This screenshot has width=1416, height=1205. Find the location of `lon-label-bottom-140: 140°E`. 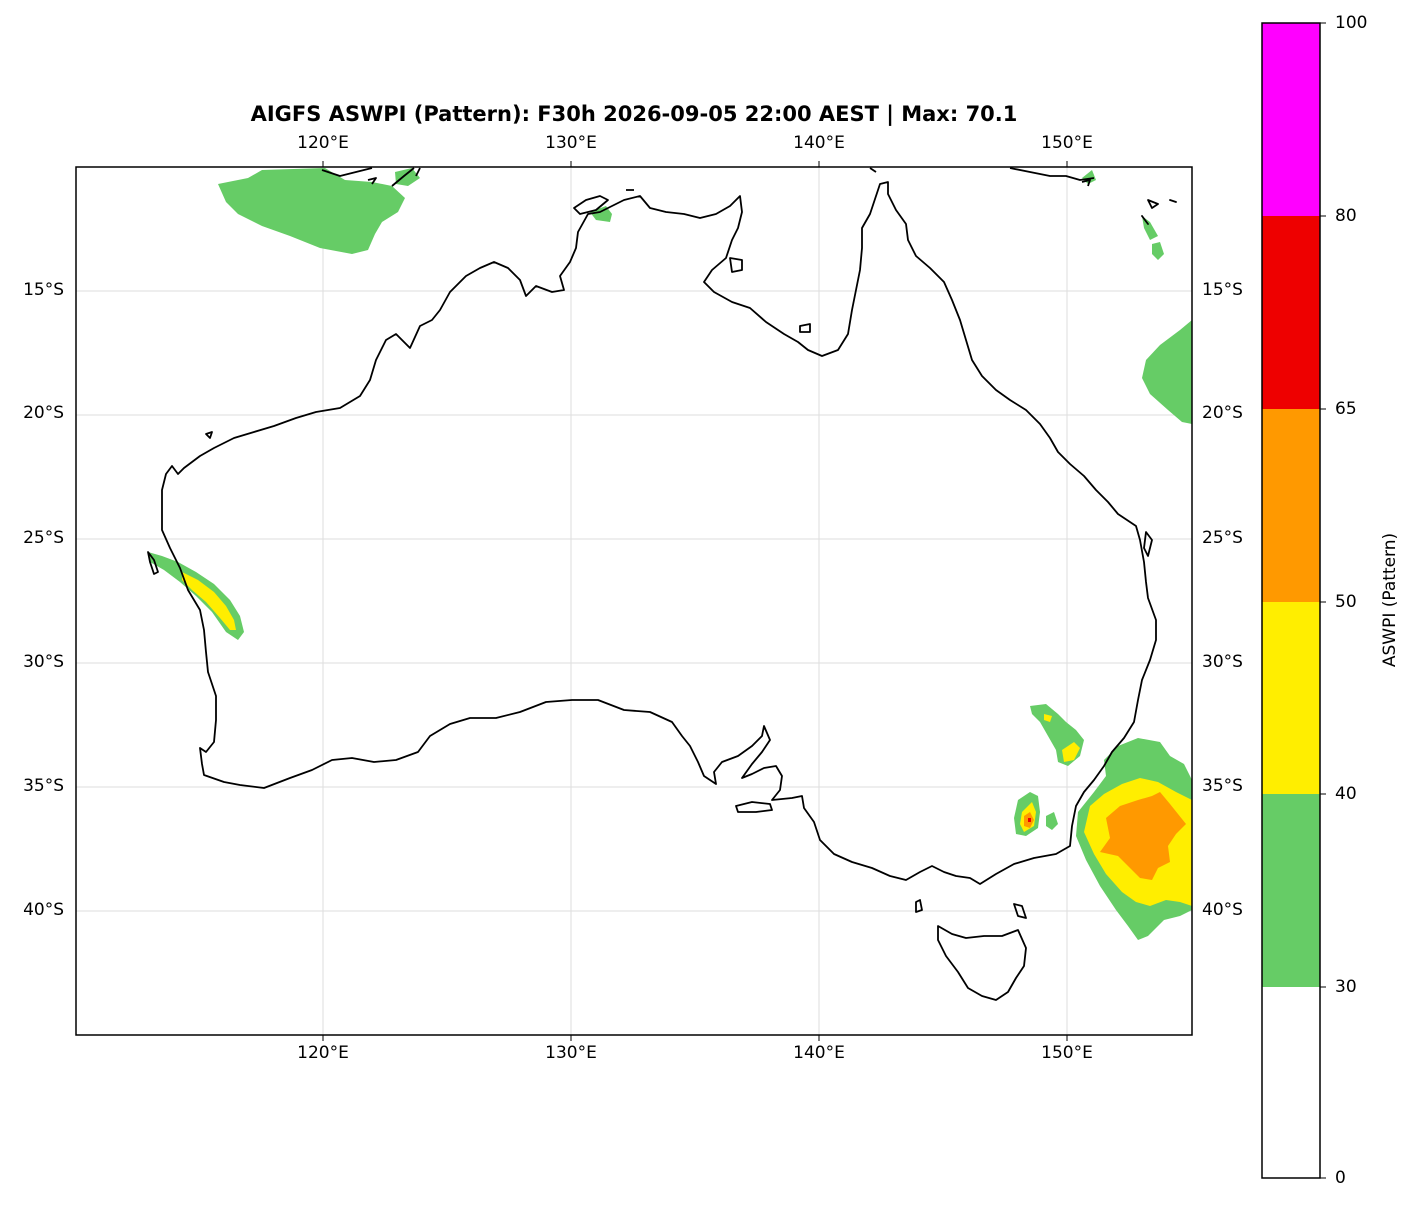

lon-label-bottom-140: 140°E is located at coordinates (819, 1053).